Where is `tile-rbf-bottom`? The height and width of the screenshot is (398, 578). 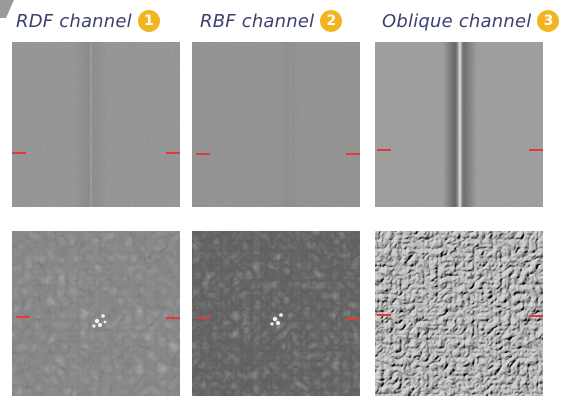 tile-rbf-bottom is located at coordinates (276, 313).